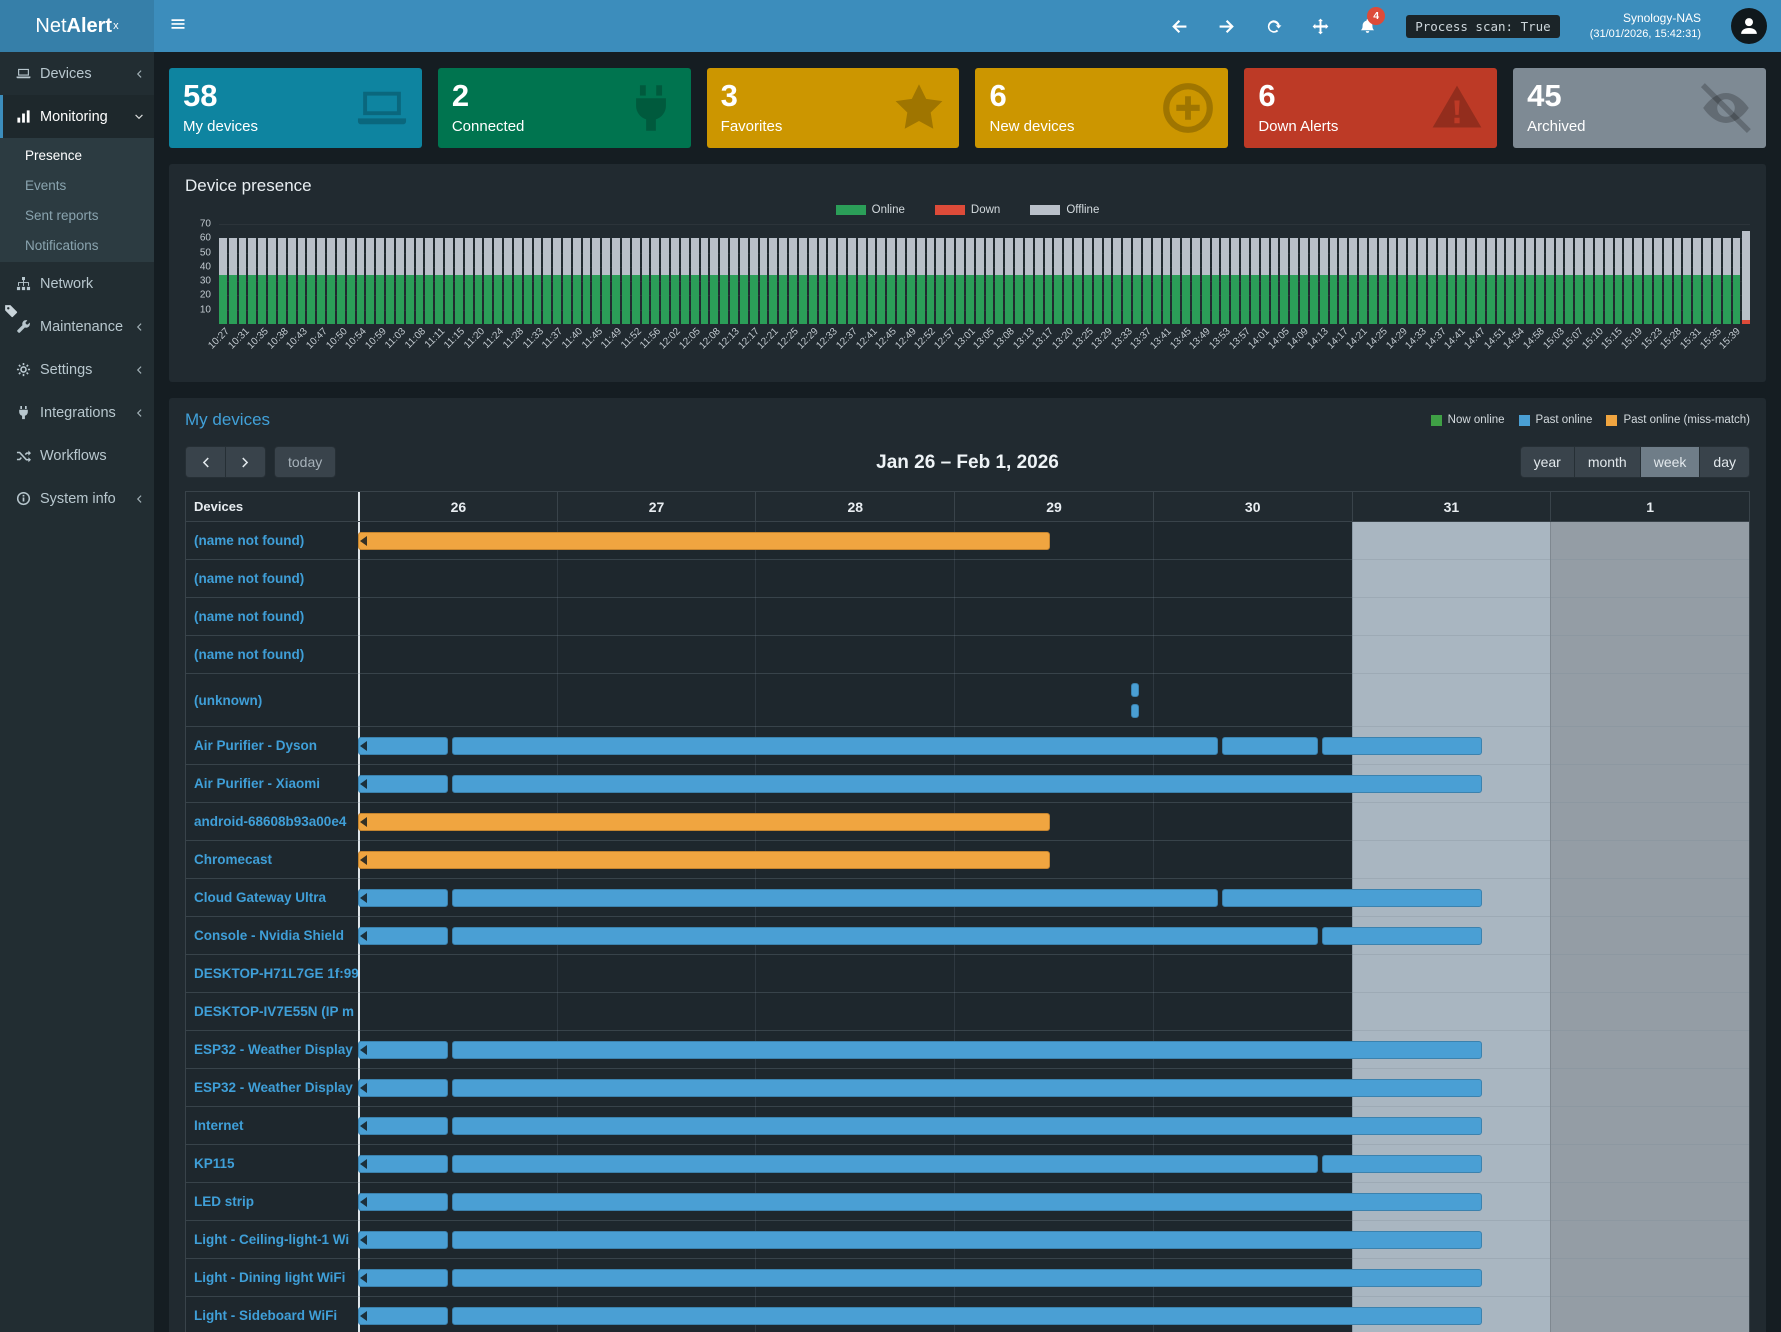 This screenshot has width=1781, height=1332. What do you see at coordinates (228, 700) in the screenshot?
I see `device-name-link: (unknown)` at bounding box center [228, 700].